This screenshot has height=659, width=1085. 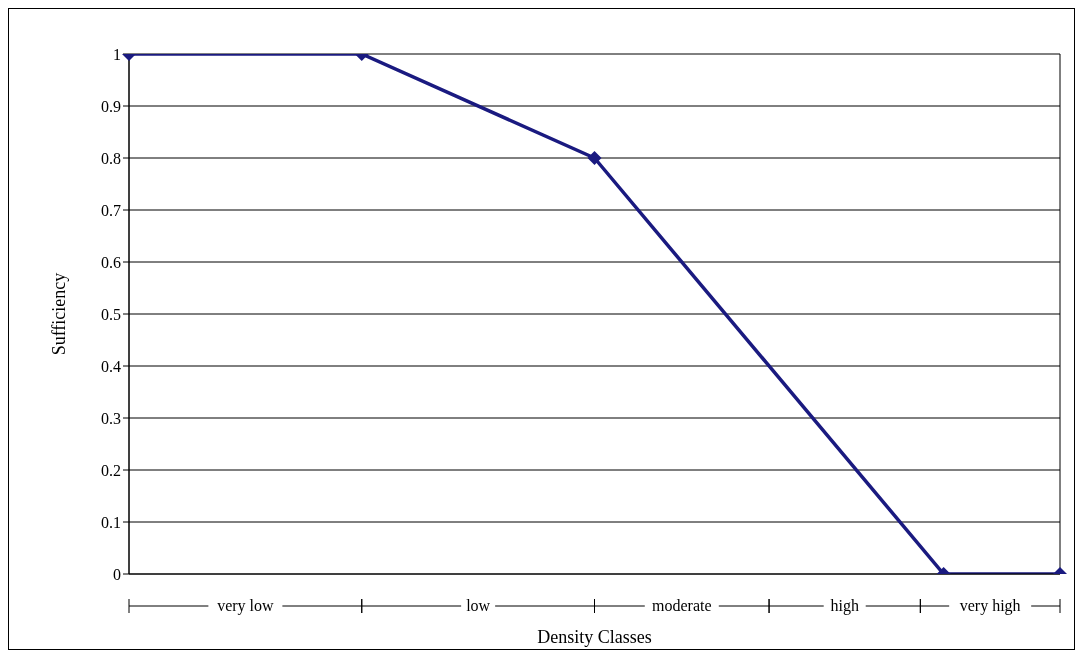 What do you see at coordinates (111, 106) in the screenshot?
I see `y-tick-label: 0.9` at bounding box center [111, 106].